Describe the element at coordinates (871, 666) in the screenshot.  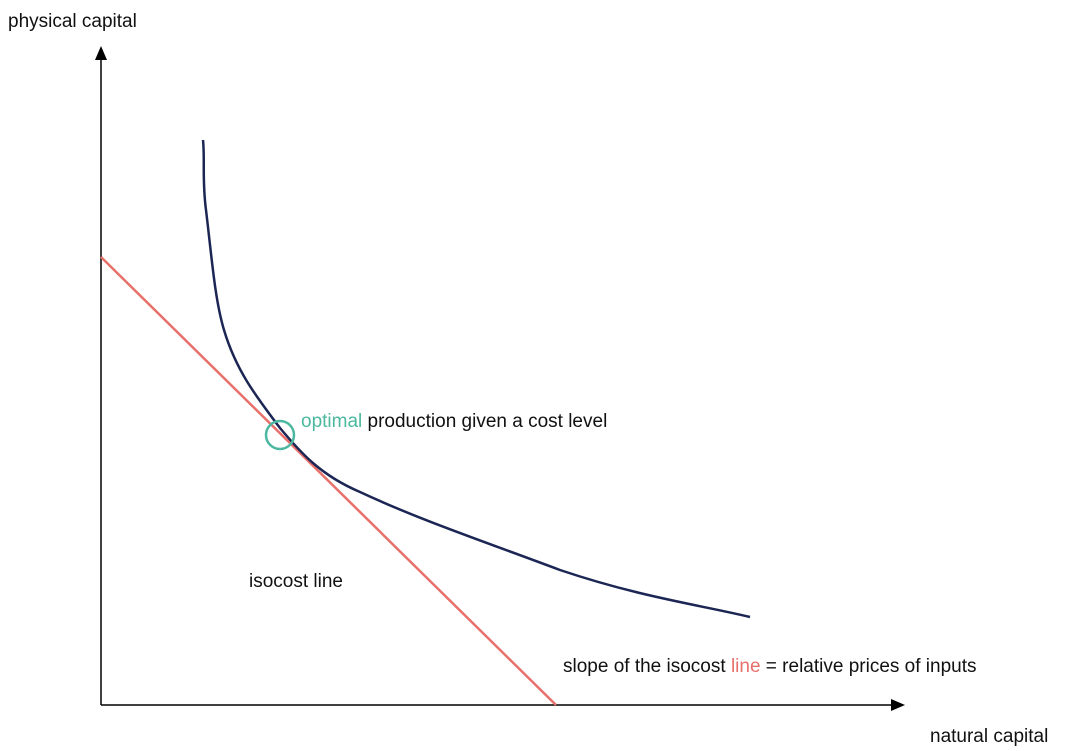
I see `slope-after: = relative prices of inputs` at that location.